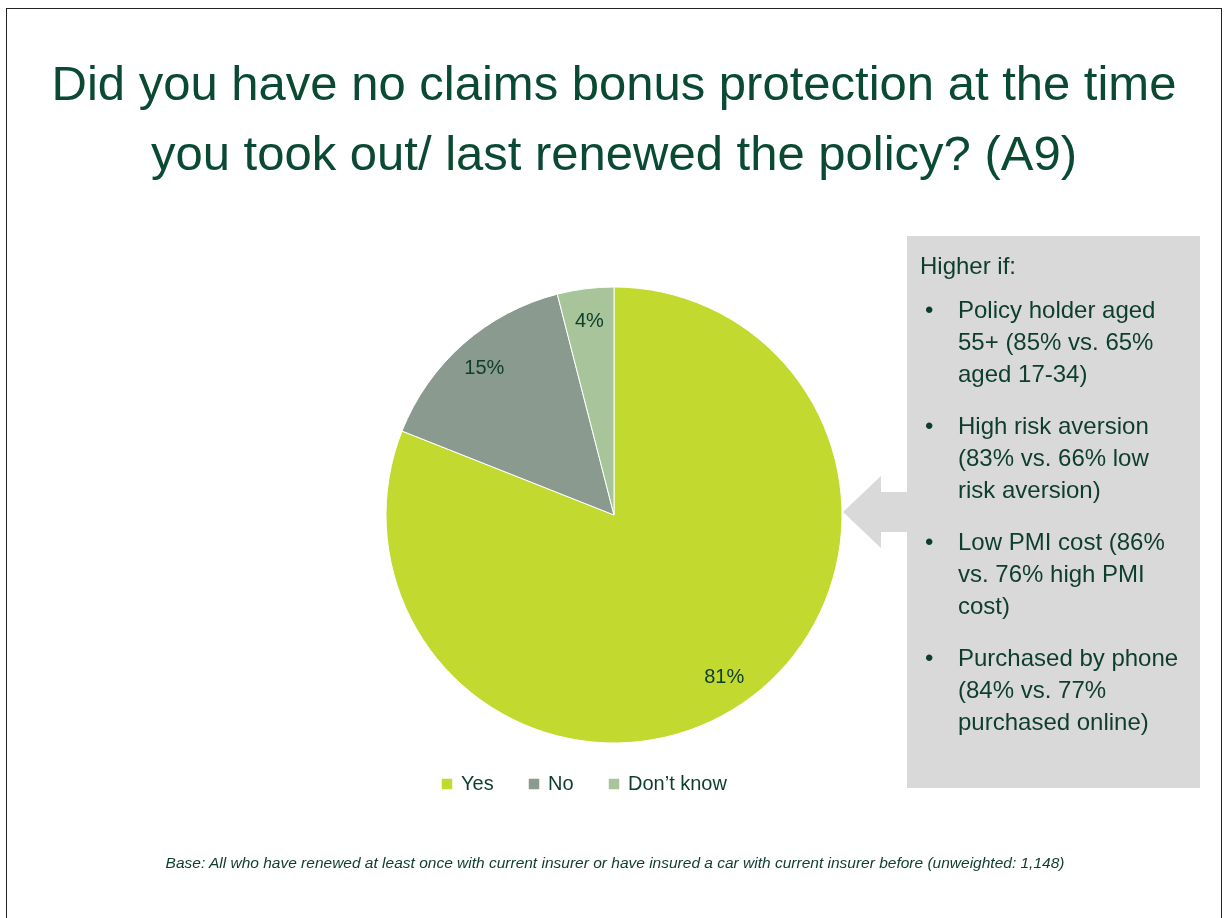  I want to click on chart-title: Did you have no claims bonus protection at the time you took out/ last renewed the policy? (A9), so click(614, 118).